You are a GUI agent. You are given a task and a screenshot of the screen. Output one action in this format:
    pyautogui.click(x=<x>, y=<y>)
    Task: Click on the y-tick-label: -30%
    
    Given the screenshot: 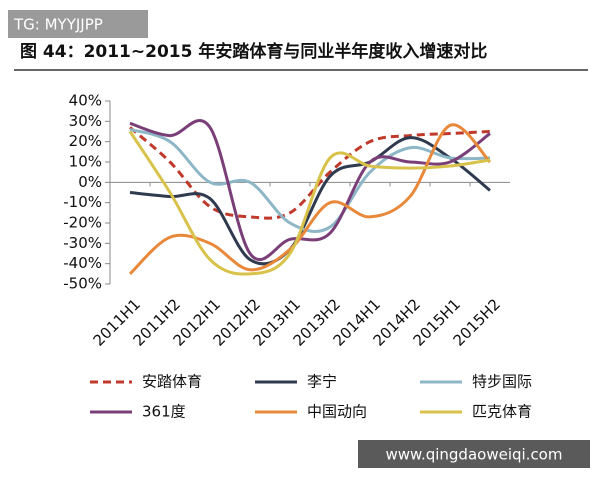 What is the action you would take?
    pyautogui.click(x=82, y=243)
    